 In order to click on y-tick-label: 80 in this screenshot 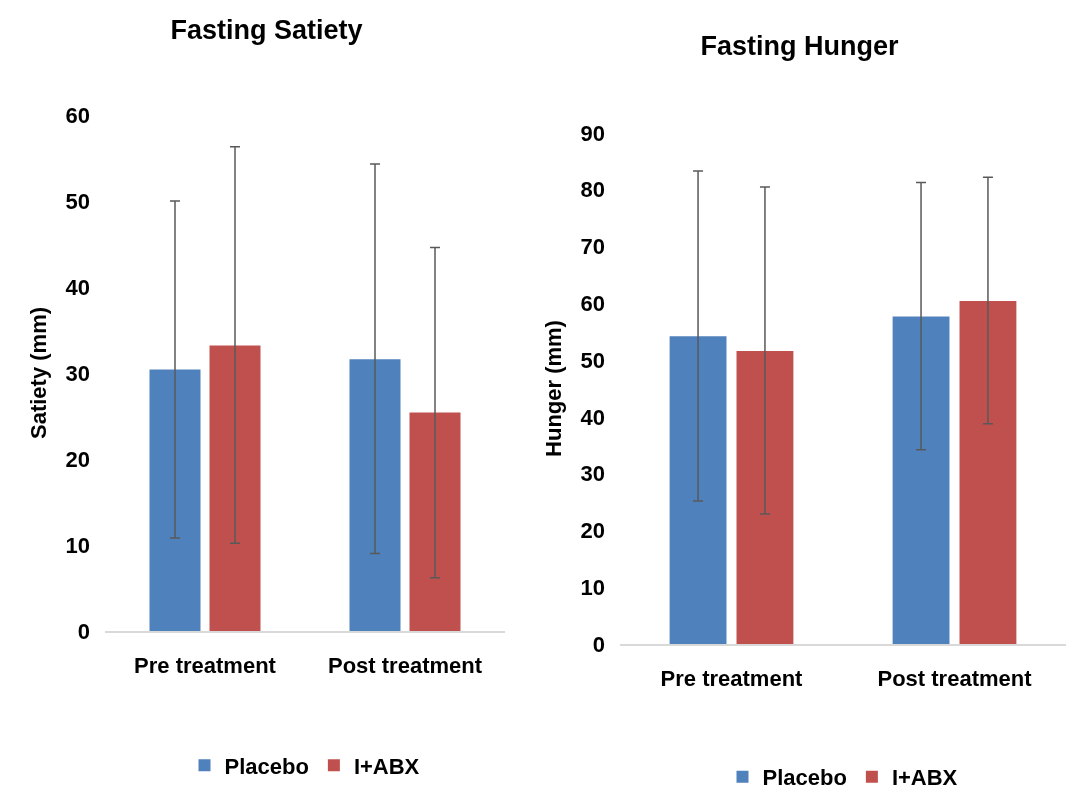, I will do `click(592, 190)`.